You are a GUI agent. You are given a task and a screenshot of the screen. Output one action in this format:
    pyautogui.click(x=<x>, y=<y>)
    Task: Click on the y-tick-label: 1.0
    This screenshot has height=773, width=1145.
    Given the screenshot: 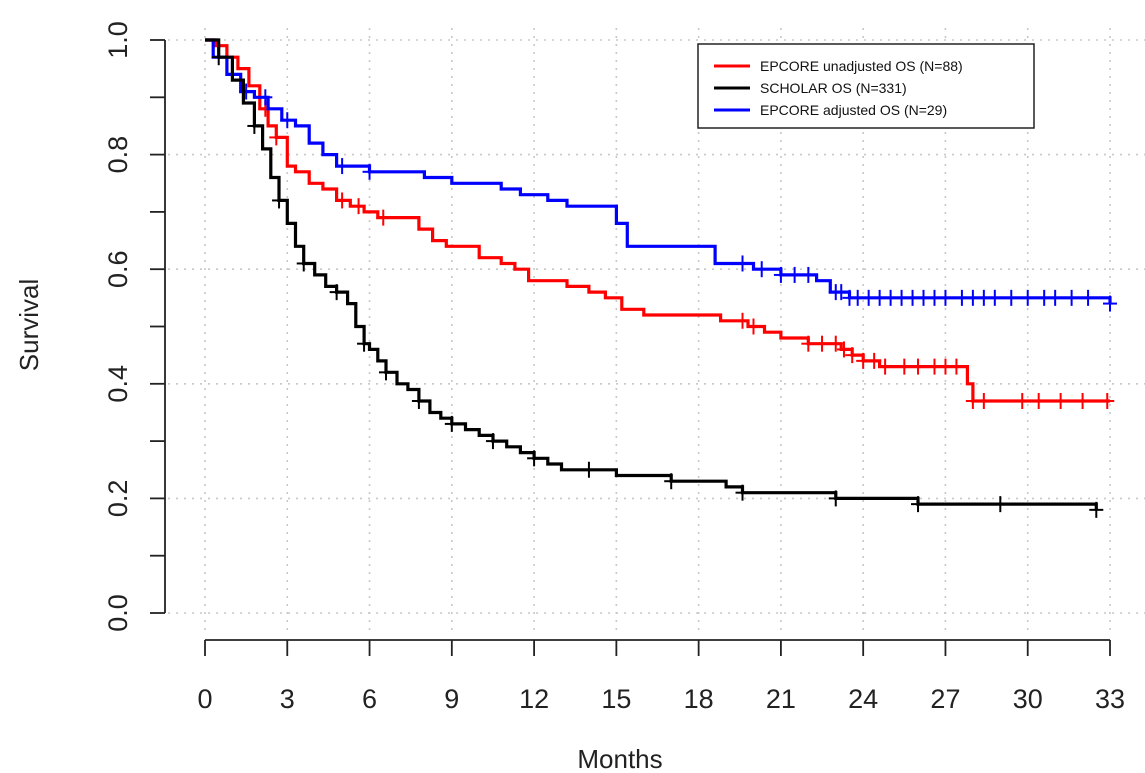 What is the action you would take?
    pyautogui.click(x=118, y=40)
    